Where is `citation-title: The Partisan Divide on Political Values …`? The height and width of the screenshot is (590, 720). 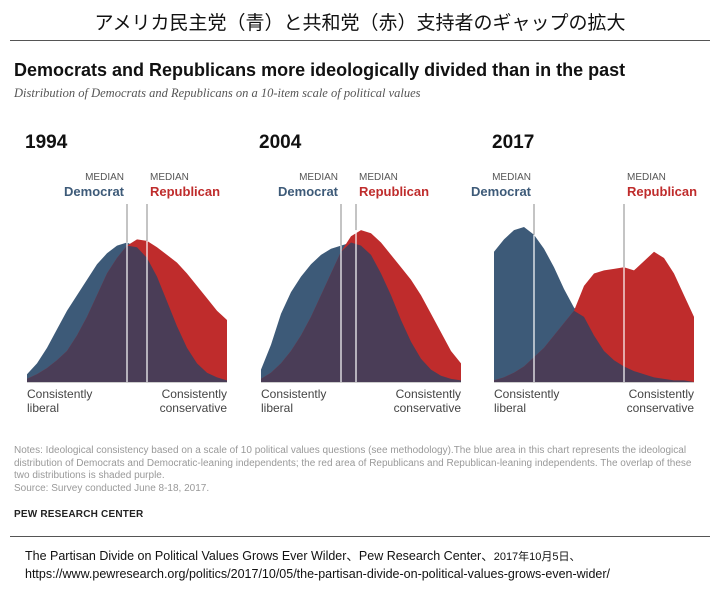
citation-title: The Partisan Divide on Political Values … is located at coordinates (259, 556).